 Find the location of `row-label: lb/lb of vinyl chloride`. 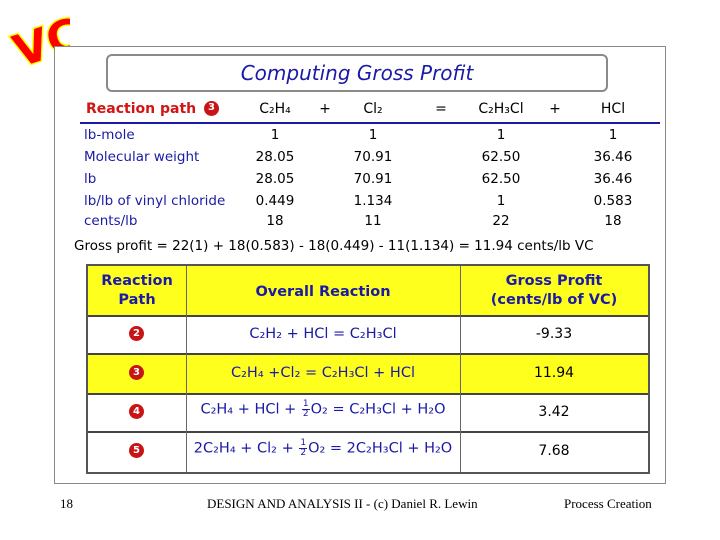

row-label: lb/lb of vinyl chloride is located at coordinates (155, 201).